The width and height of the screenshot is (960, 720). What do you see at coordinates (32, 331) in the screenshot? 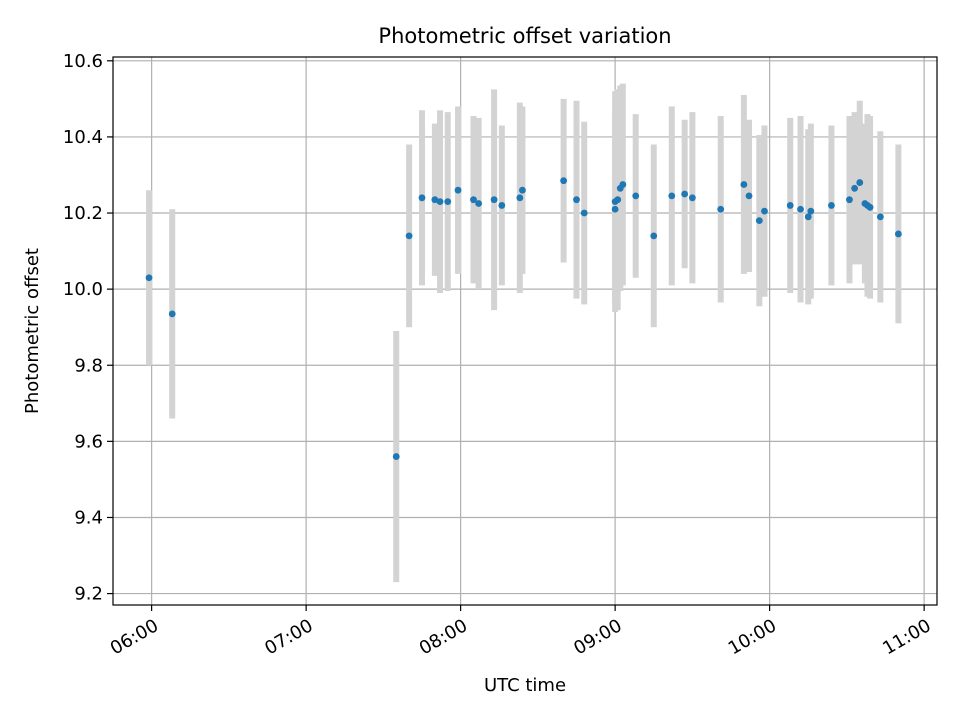
I see `y-axis-label: Photometric offset` at bounding box center [32, 331].